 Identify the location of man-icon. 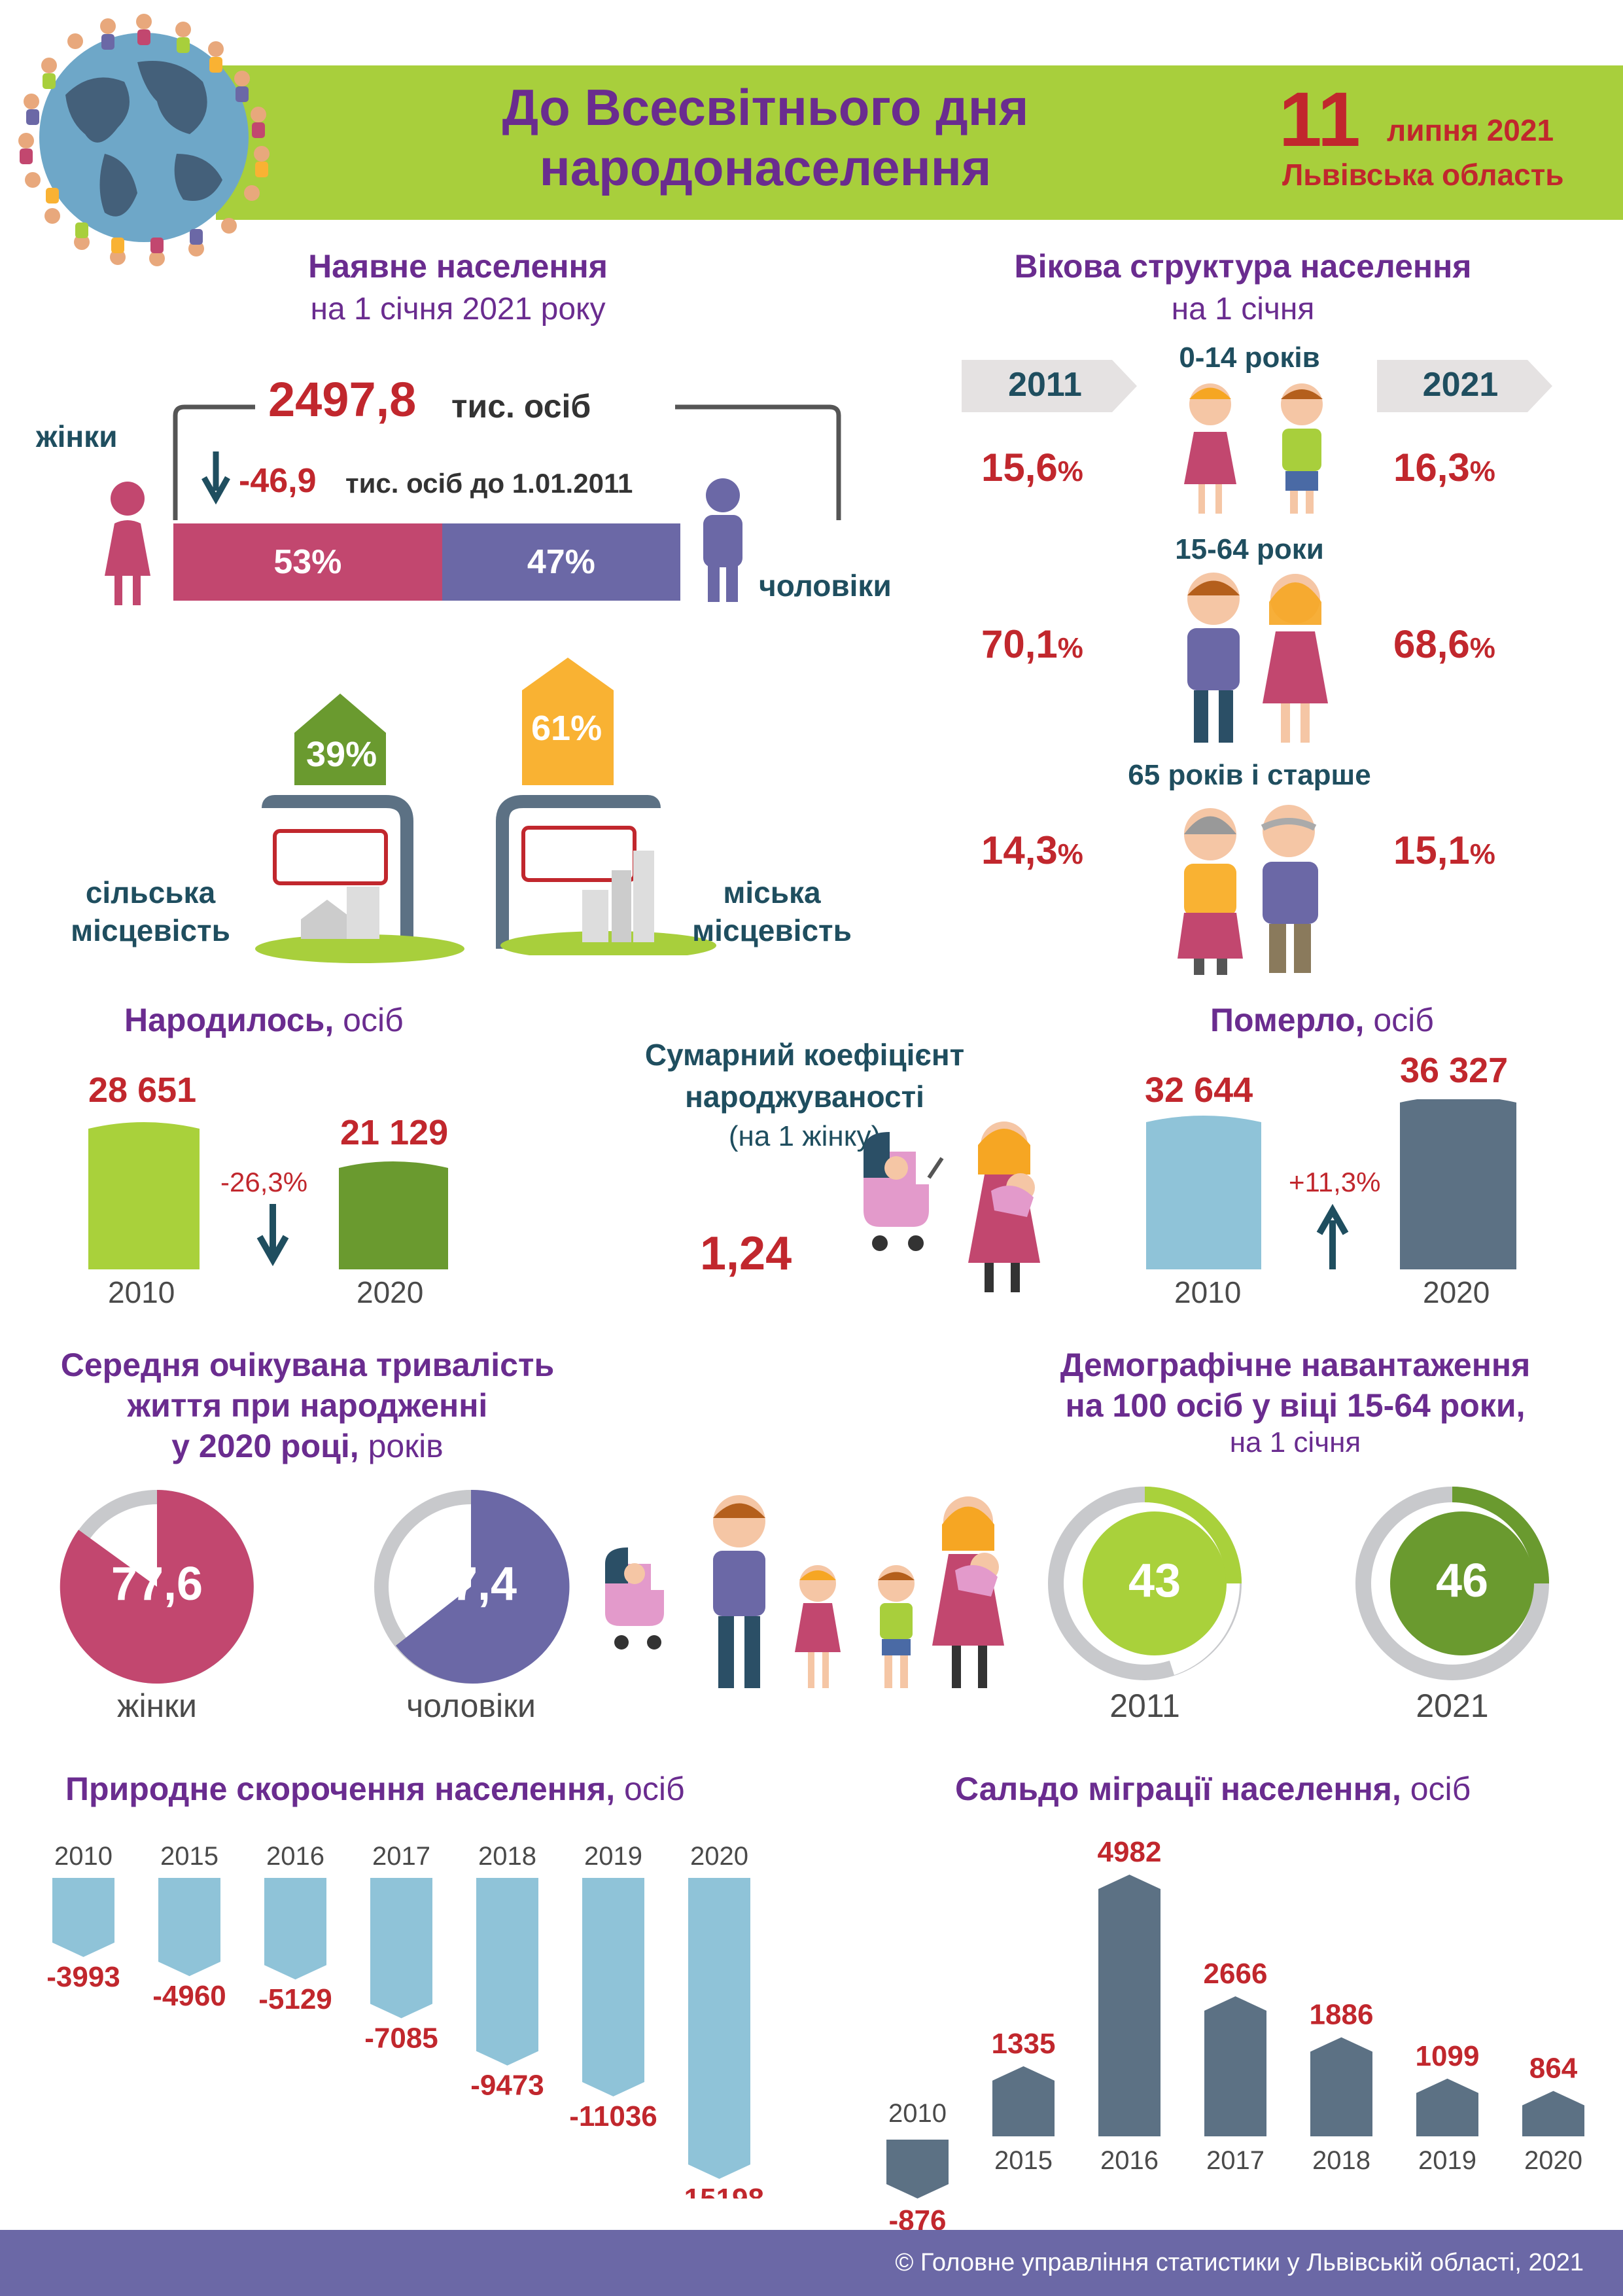
(722, 540).